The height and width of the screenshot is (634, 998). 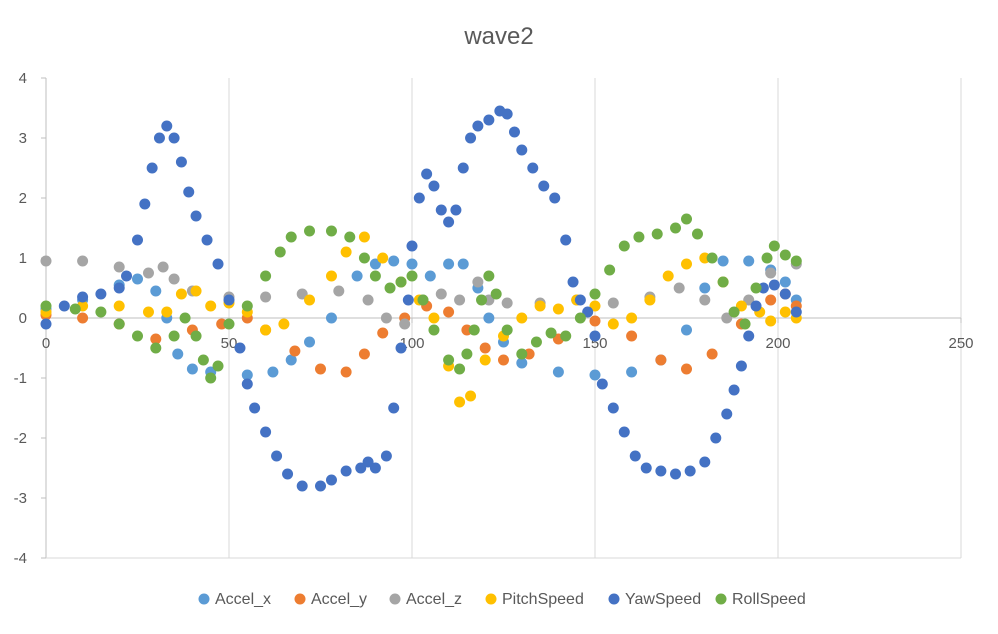 I want to click on y-tick-label: -2, so click(x=20, y=438).